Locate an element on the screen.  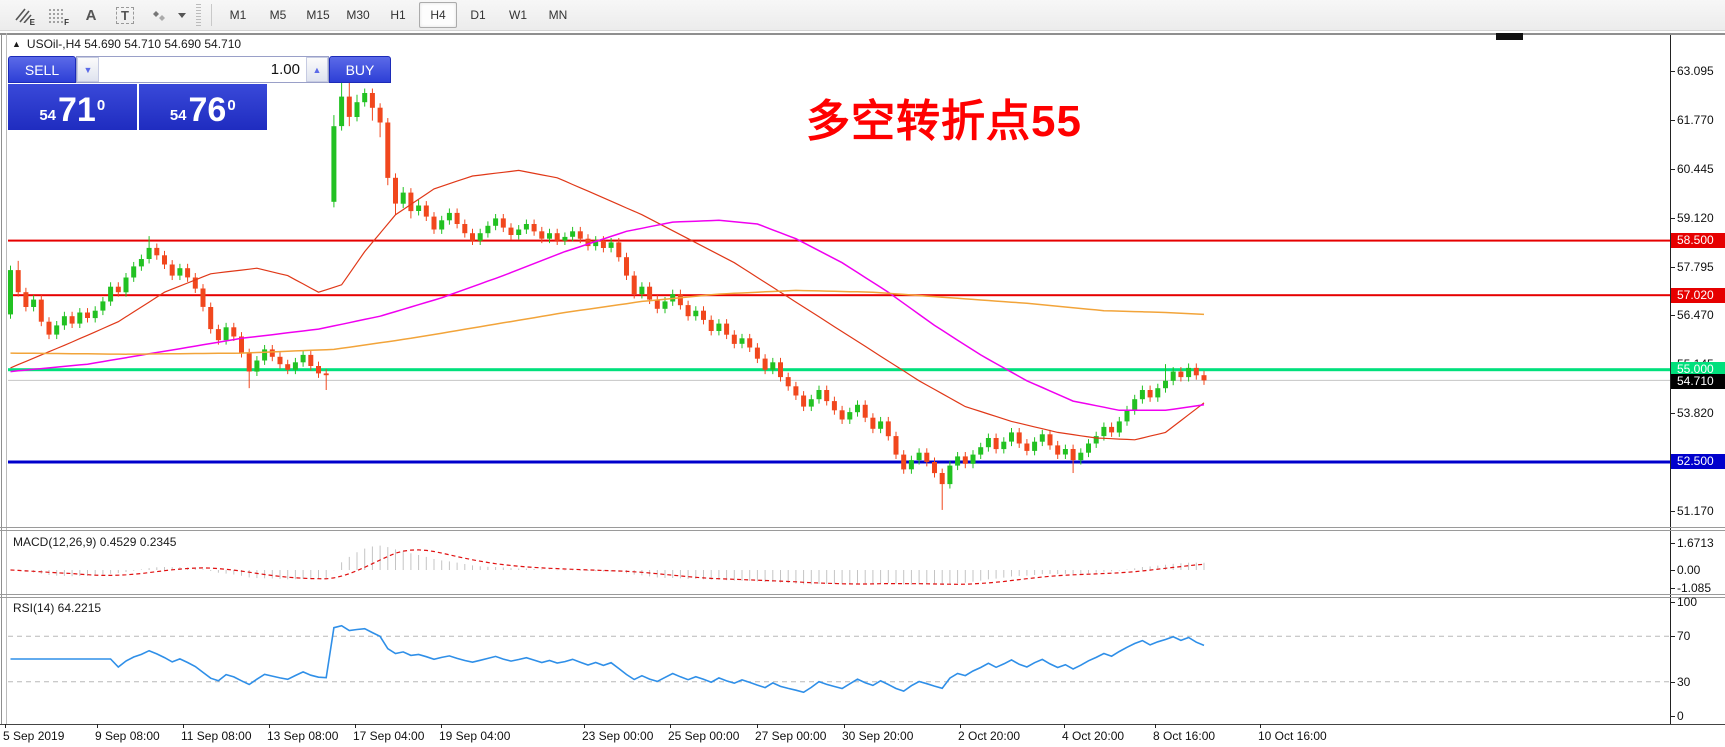
timeframe-button-m15: M15 is located at coordinates (318, 15).